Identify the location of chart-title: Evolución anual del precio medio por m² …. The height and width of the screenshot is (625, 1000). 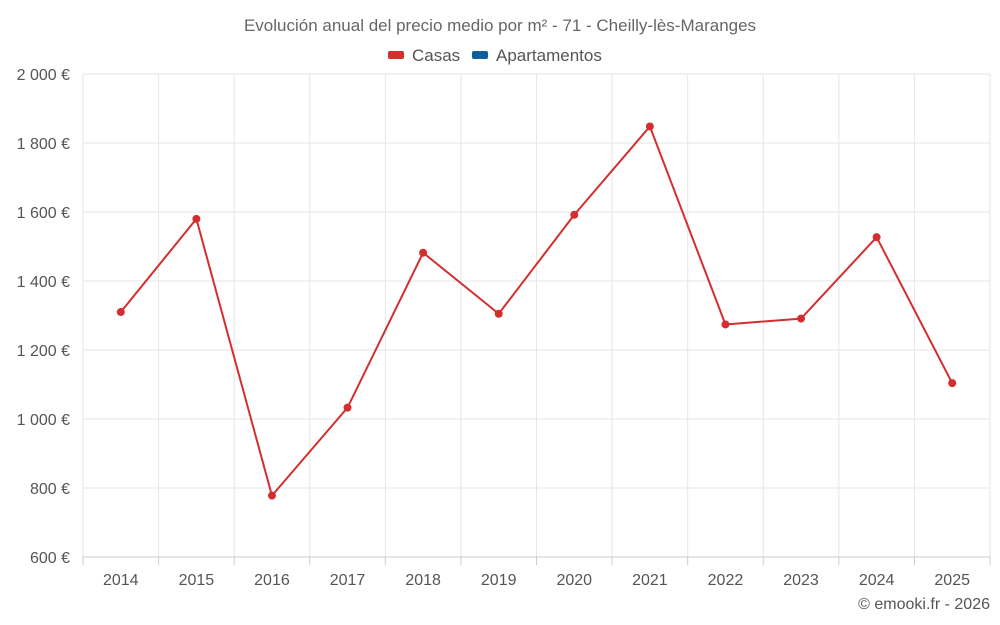
(500, 25).